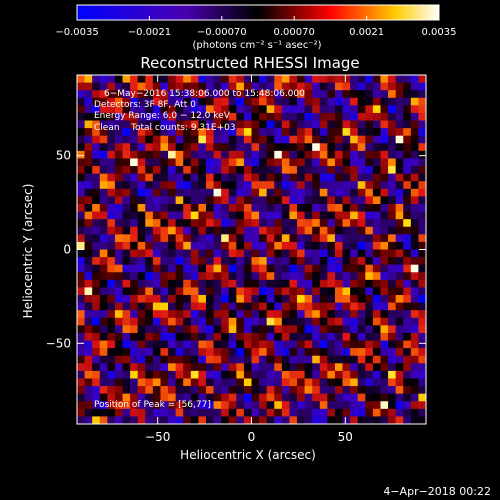  Describe the element at coordinates (256, 45) in the screenshot. I see `colorbar-units-label: (photons cm⁻² s⁻¹ asec⁻²)` at that location.